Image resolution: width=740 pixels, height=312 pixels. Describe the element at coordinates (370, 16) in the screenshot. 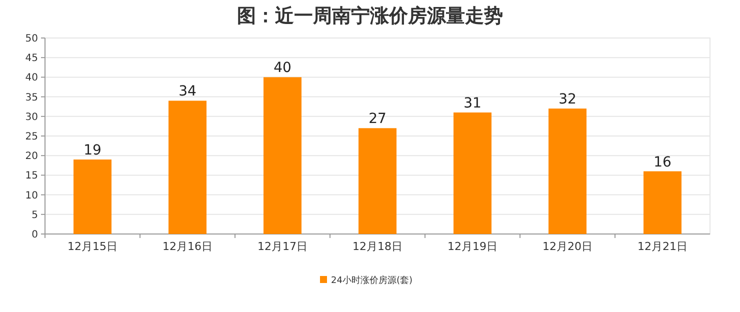

I see `chart-title: 图：近一周南宁涨价房源量走势` at that location.